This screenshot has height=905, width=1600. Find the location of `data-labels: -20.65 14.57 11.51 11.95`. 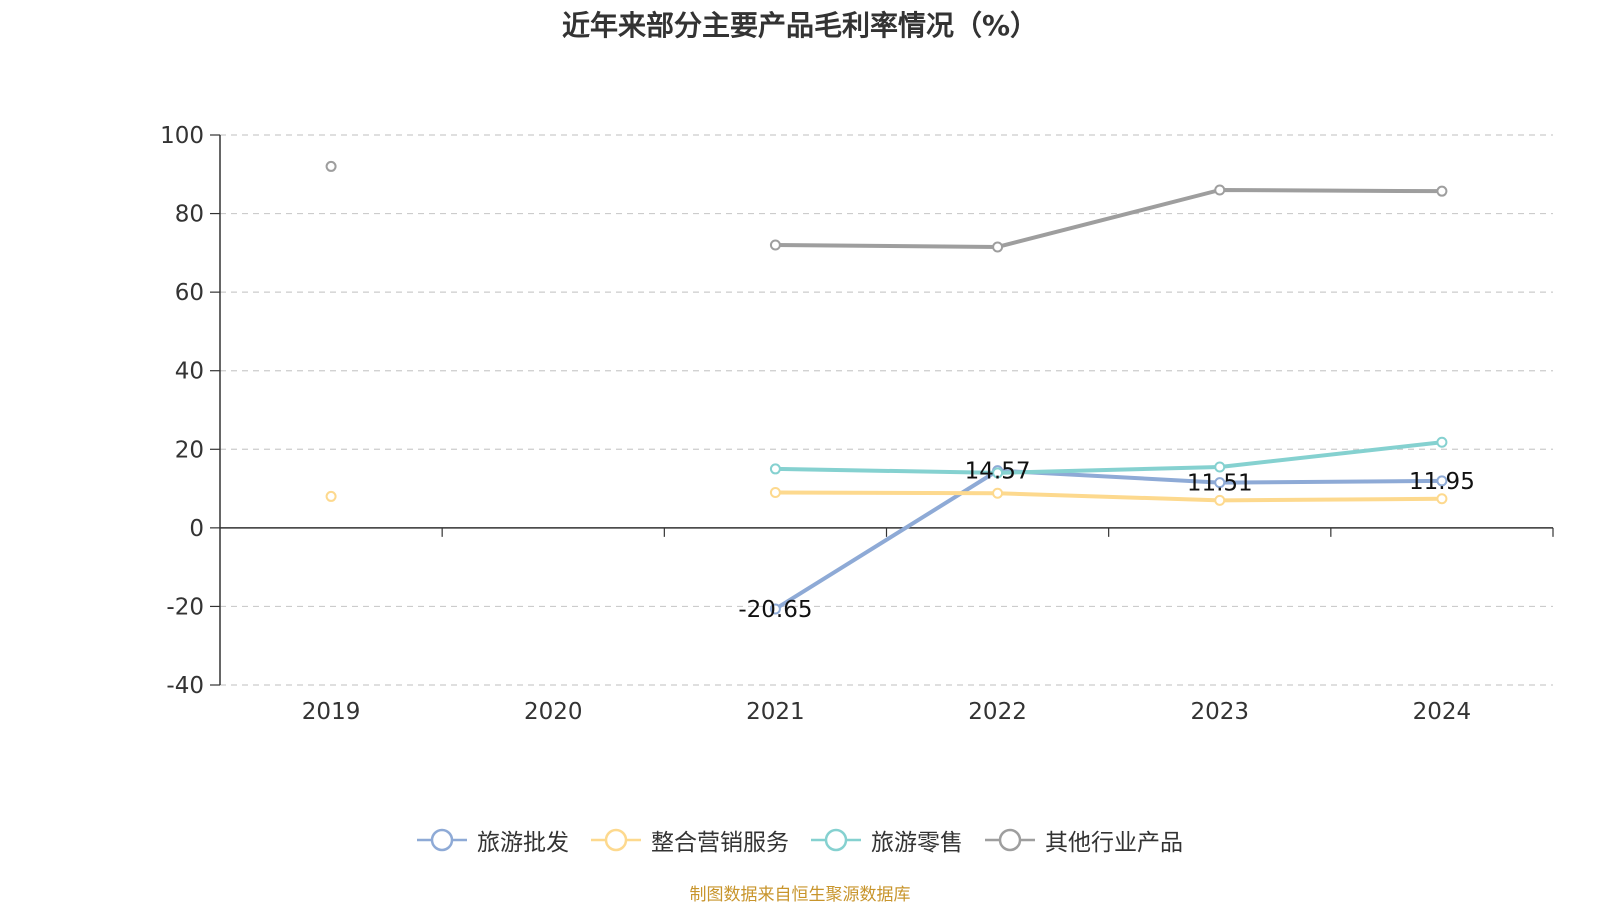

data-labels: -20.65 14.57 11.51 11.95 is located at coordinates (1106, 541).